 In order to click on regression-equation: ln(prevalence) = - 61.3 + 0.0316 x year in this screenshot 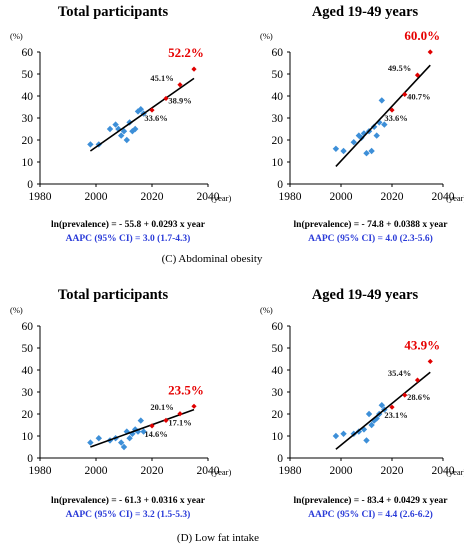, I will do `click(128, 500)`.